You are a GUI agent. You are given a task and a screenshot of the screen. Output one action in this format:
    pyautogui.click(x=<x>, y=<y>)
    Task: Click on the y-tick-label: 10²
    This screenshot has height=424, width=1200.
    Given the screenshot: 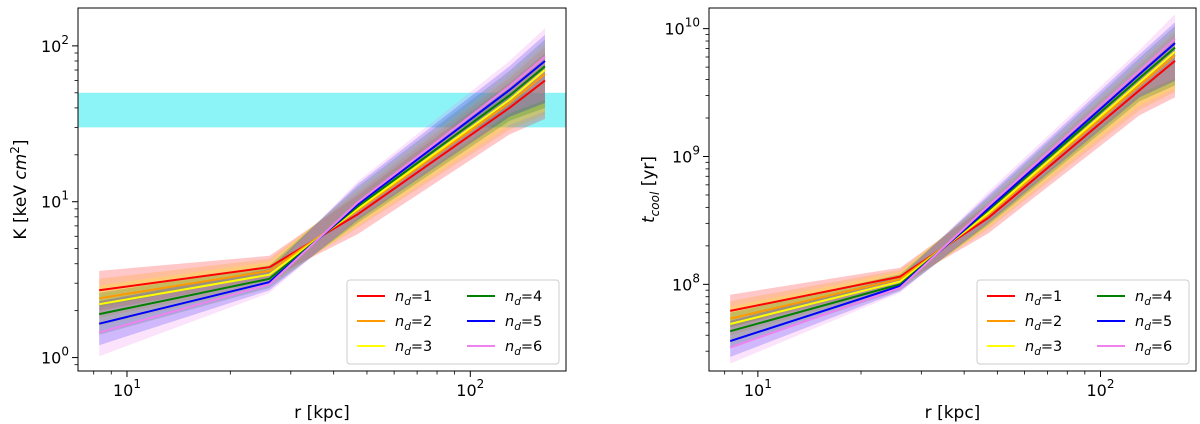 What is the action you would take?
    pyautogui.click(x=55, y=44)
    